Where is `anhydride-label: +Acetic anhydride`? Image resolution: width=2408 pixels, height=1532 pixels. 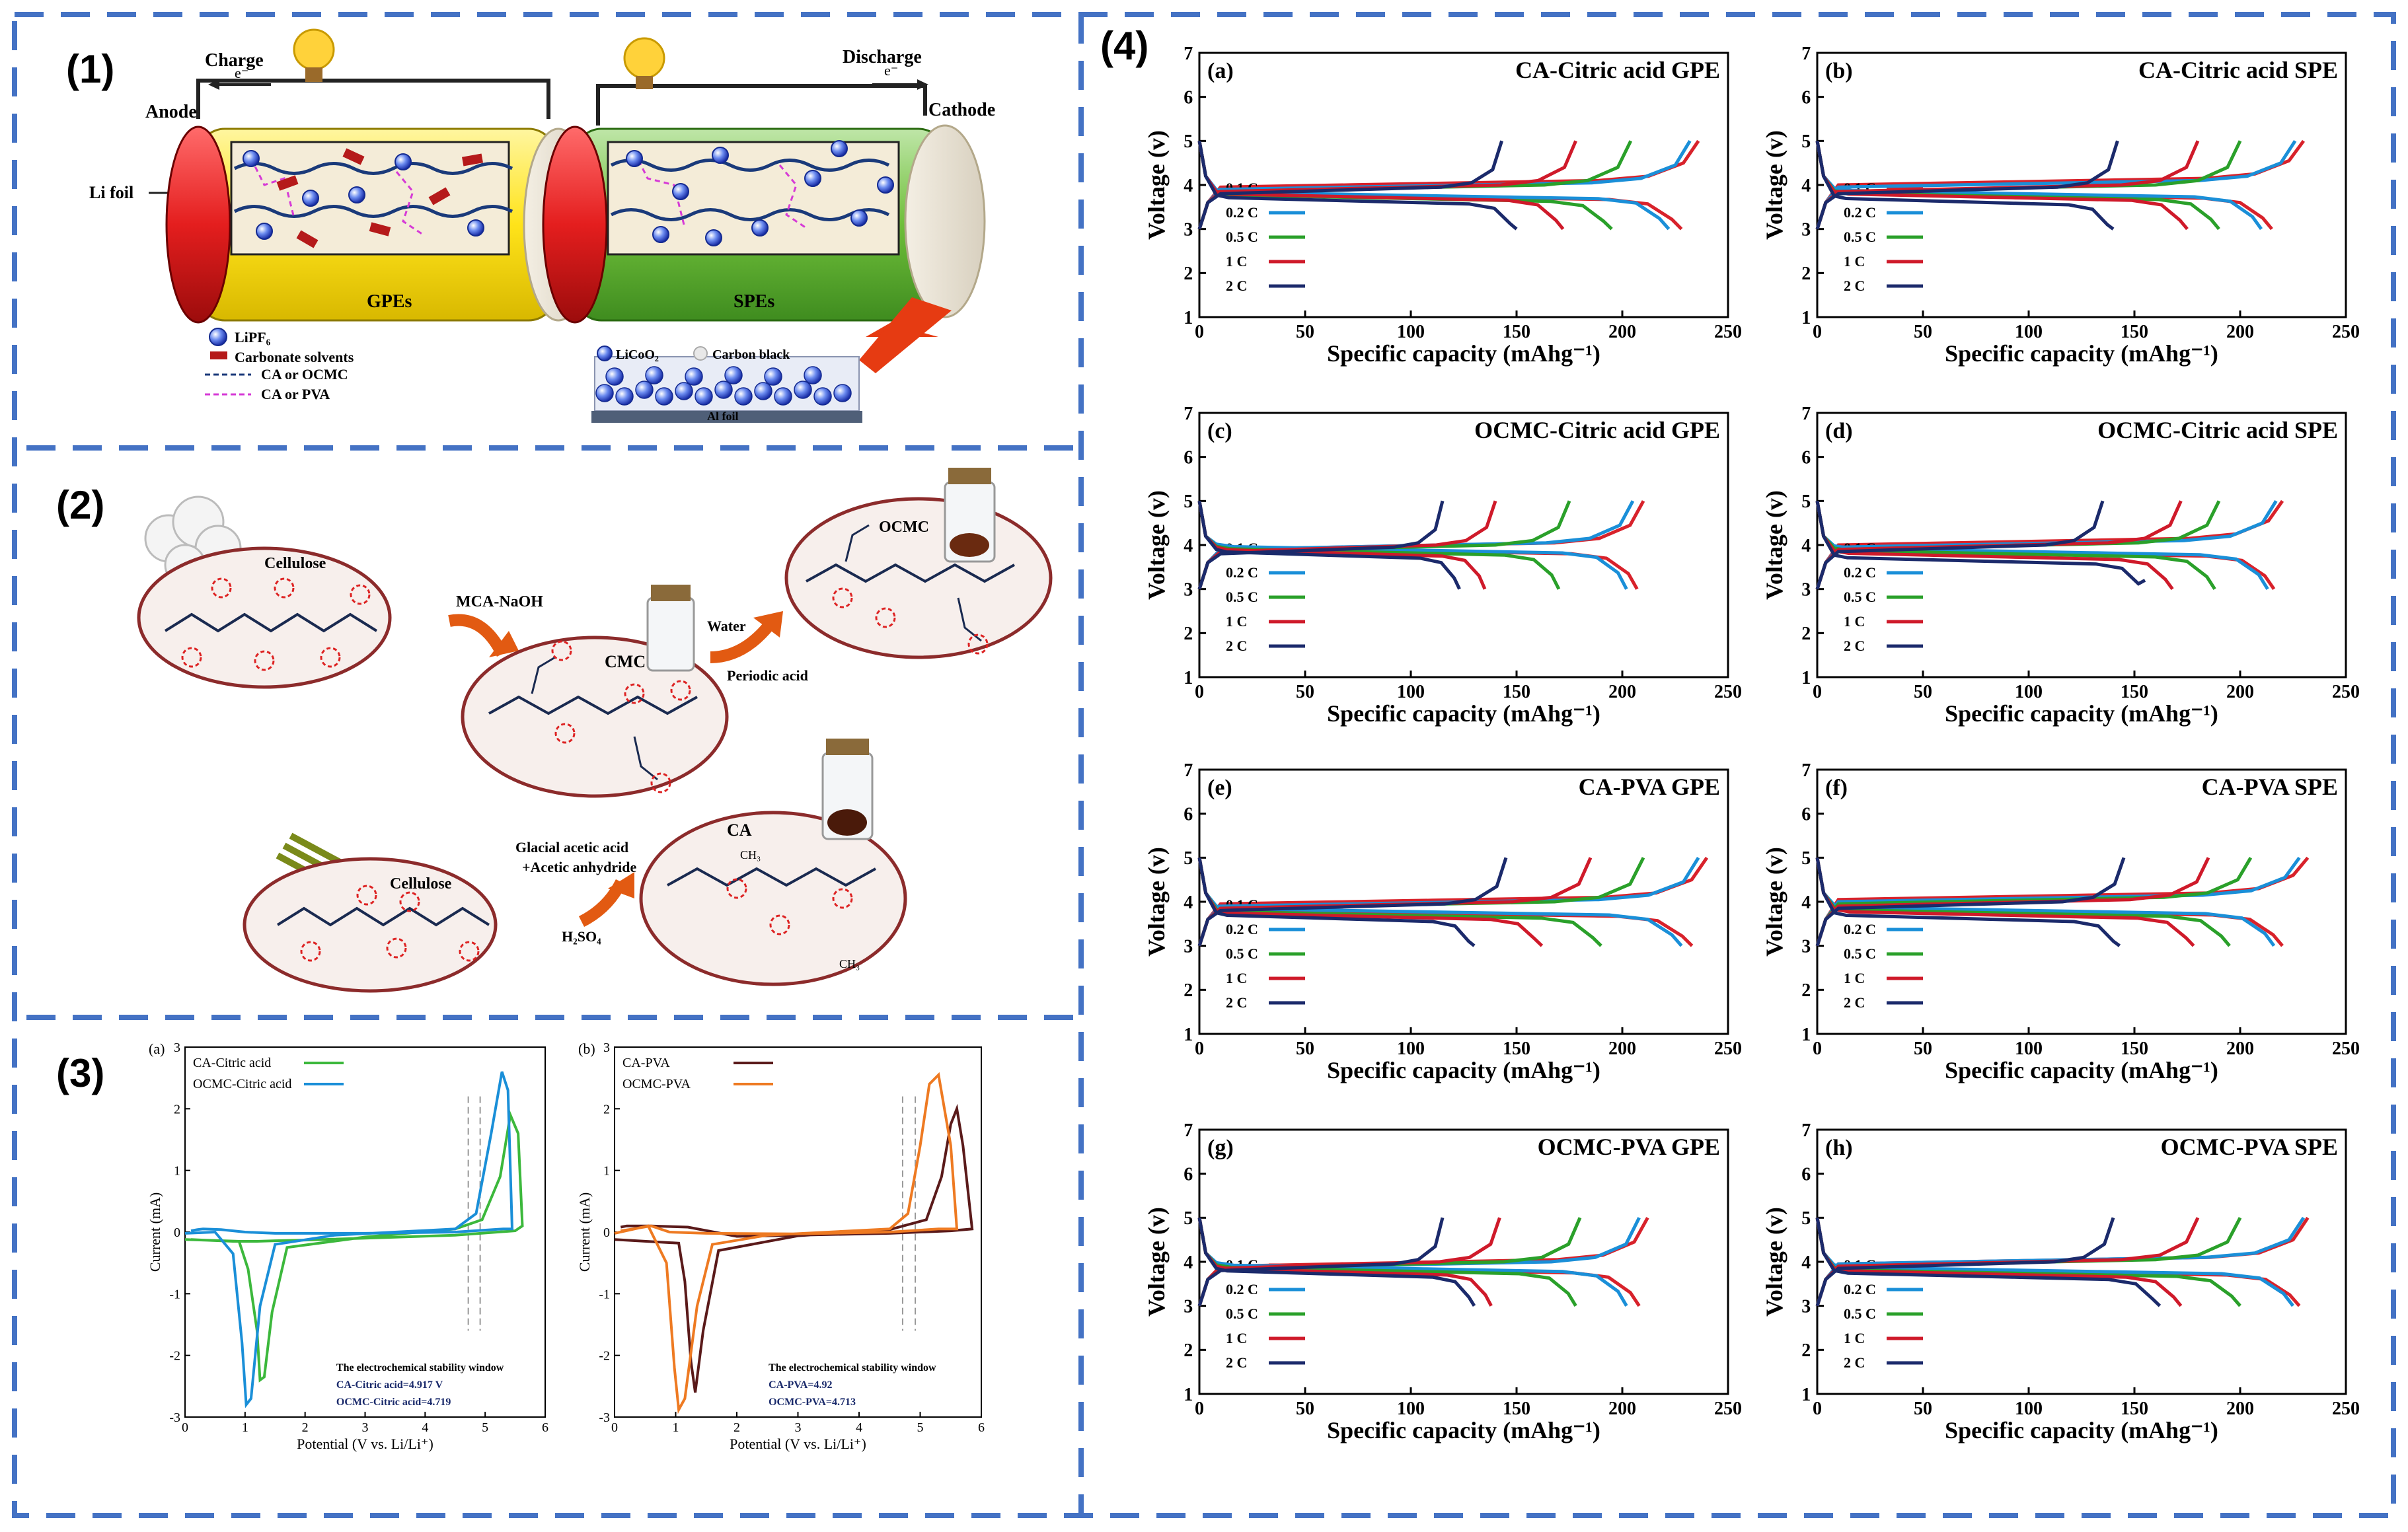 anhydride-label: +Acetic anhydride is located at coordinates (579, 867).